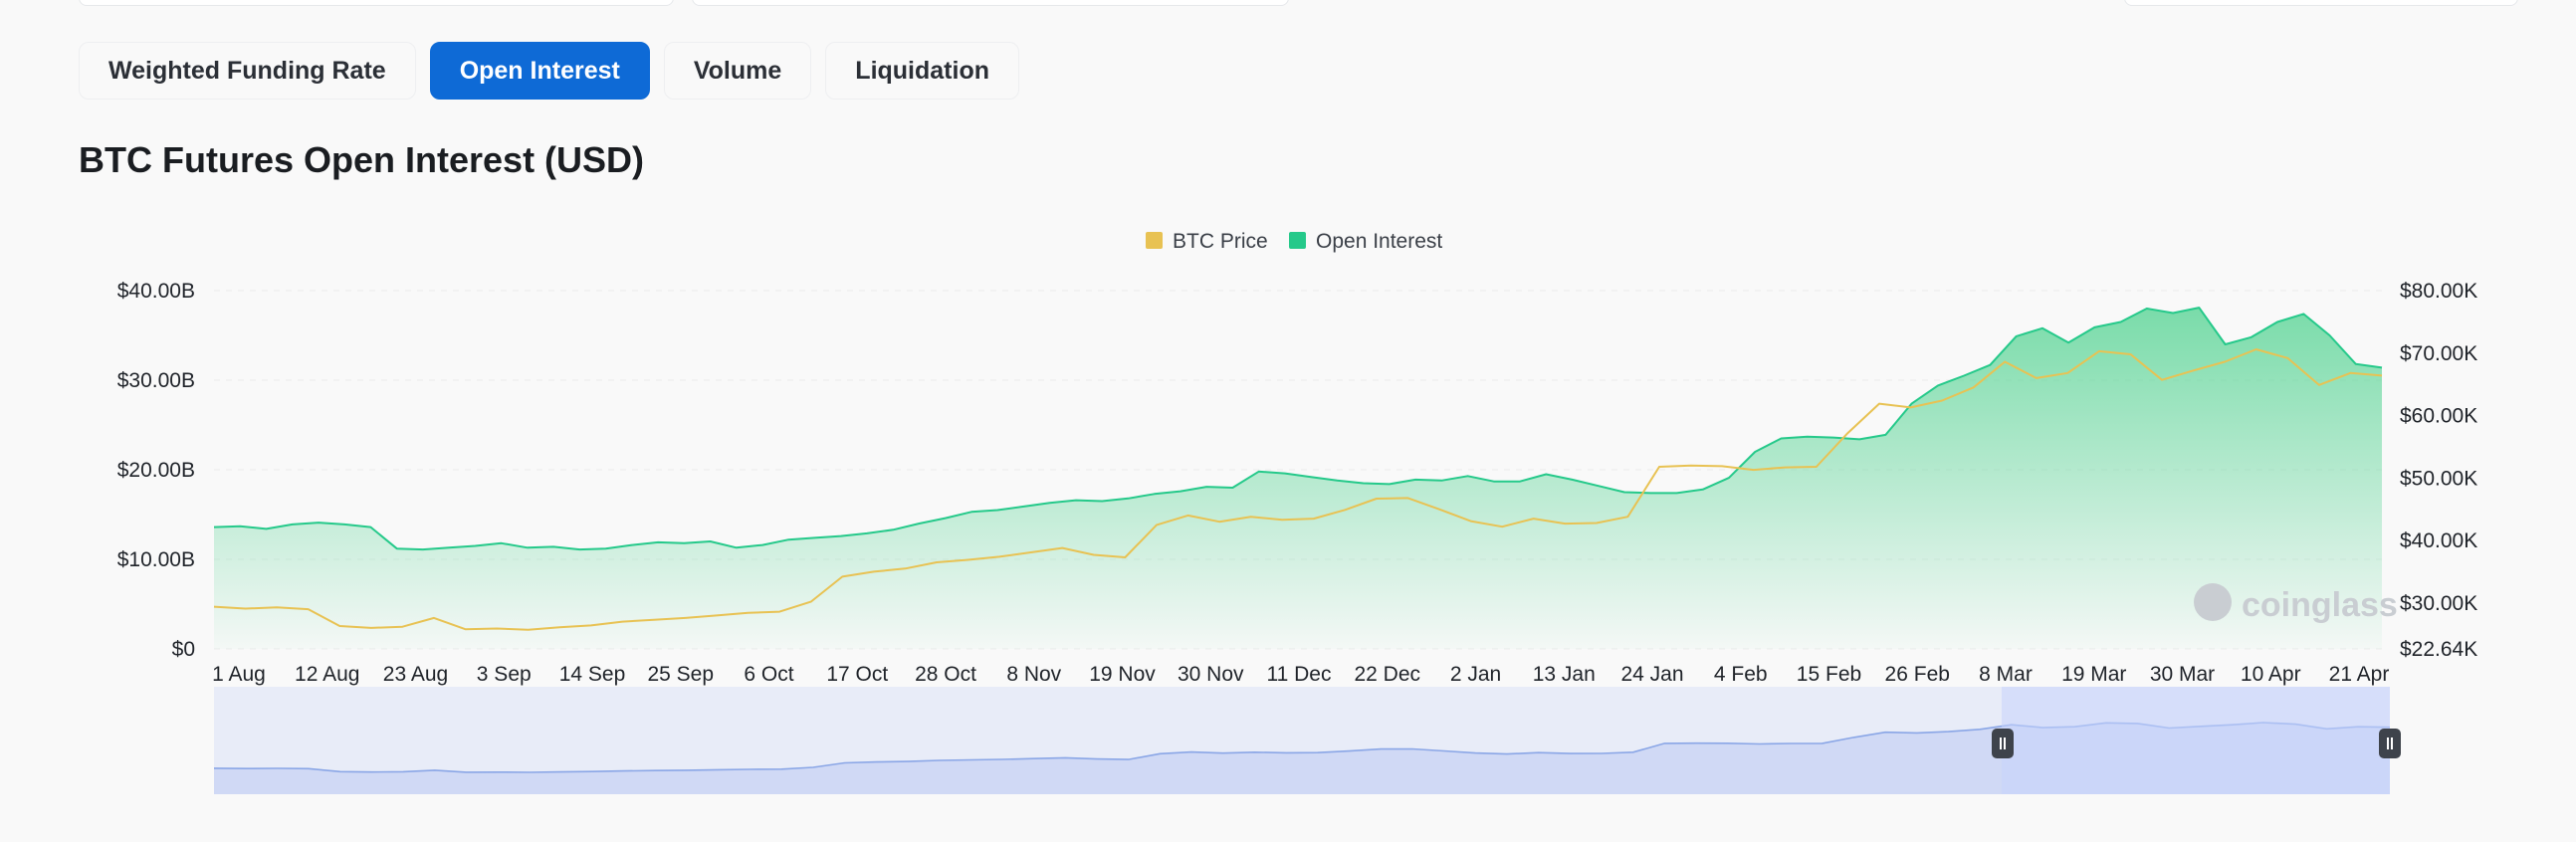 This screenshot has height=842, width=2576. What do you see at coordinates (1154, 241) in the screenshot?
I see `legend-swatch-btc-price` at bounding box center [1154, 241].